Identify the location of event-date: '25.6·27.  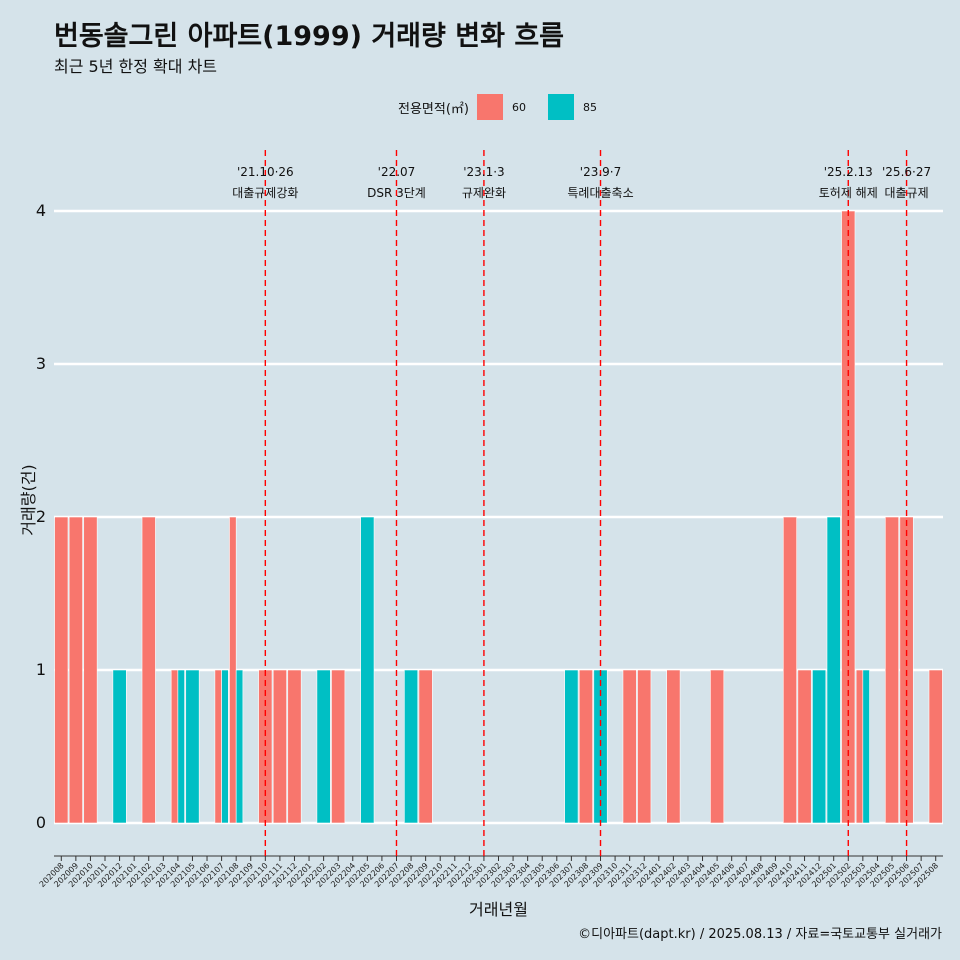
(906, 172).